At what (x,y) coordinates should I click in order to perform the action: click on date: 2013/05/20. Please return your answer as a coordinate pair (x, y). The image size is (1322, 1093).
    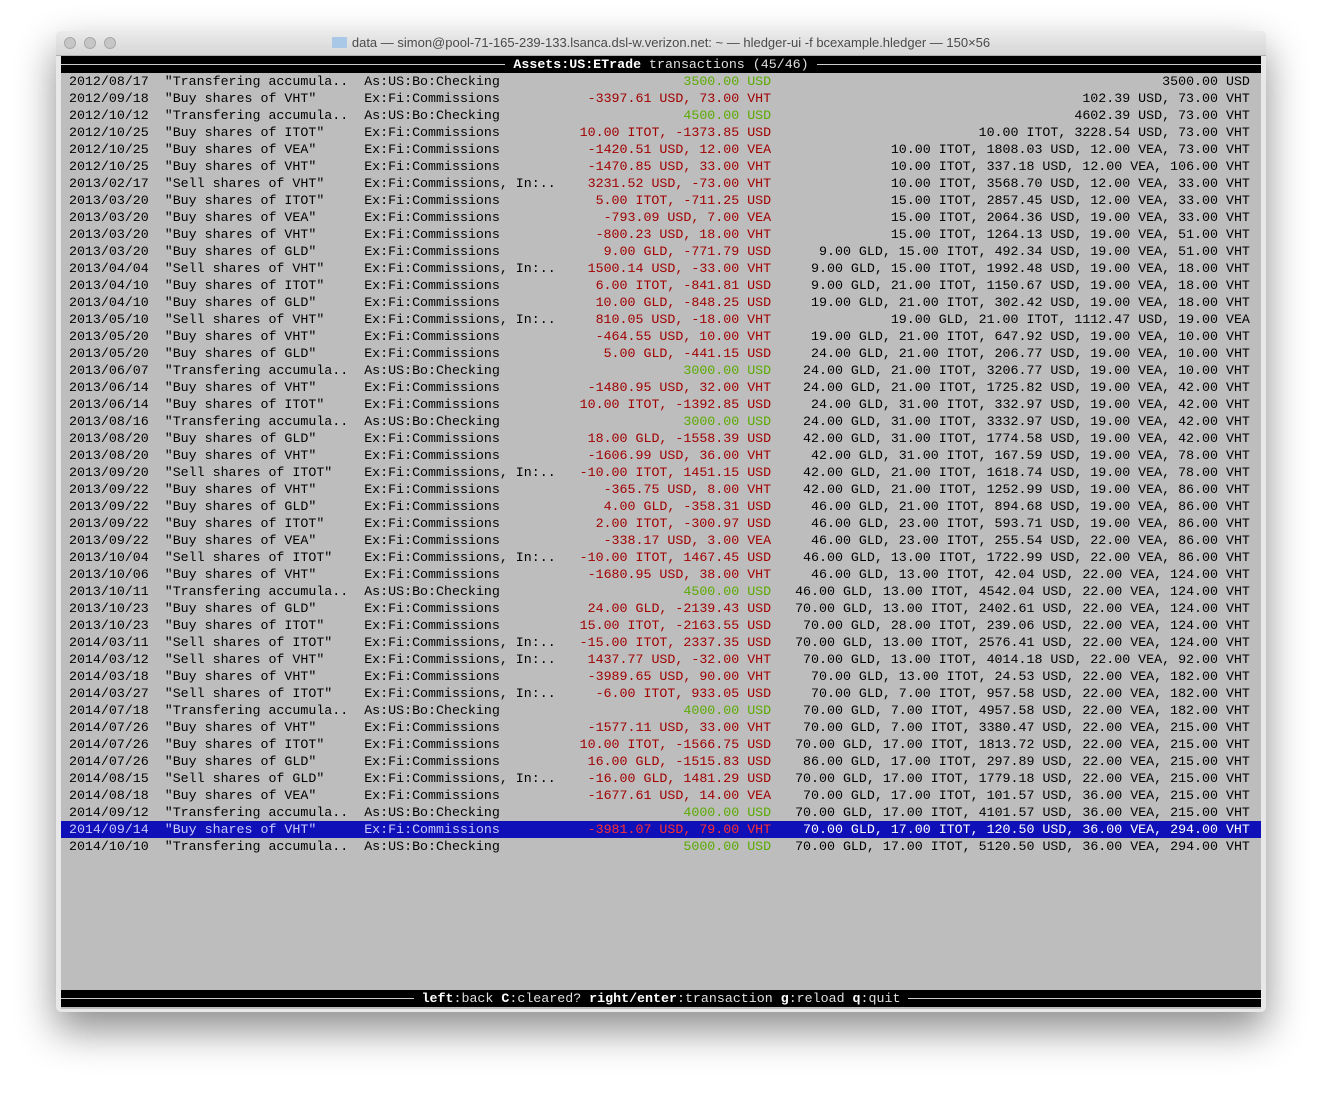
    Looking at the image, I should click on (108, 353).